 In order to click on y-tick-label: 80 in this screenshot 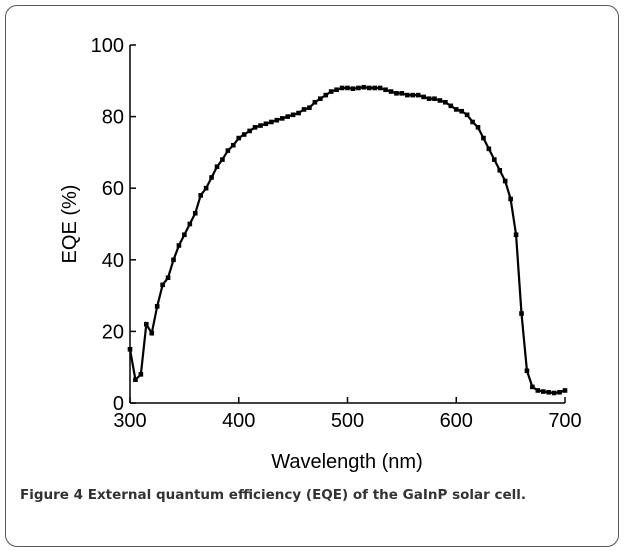, I will do `click(113, 118)`.